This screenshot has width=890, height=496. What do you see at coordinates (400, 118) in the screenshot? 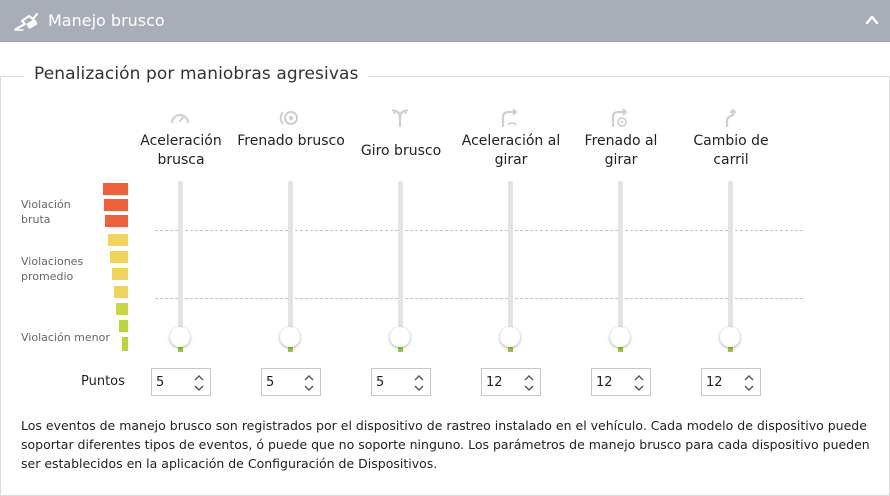
I see `sharp-turn-icon` at bounding box center [400, 118].